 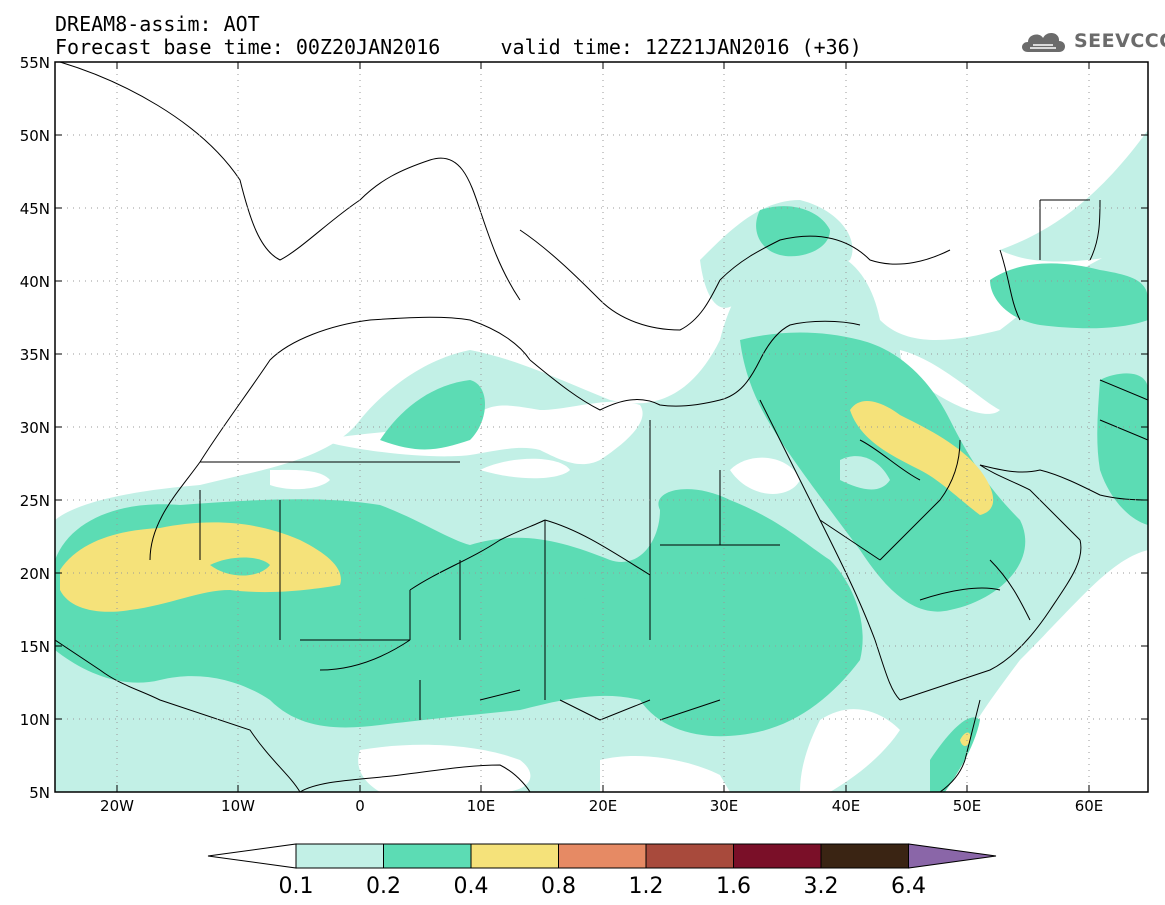 What do you see at coordinates (35, 355) in the screenshot?
I see `lat-label: 35N` at bounding box center [35, 355].